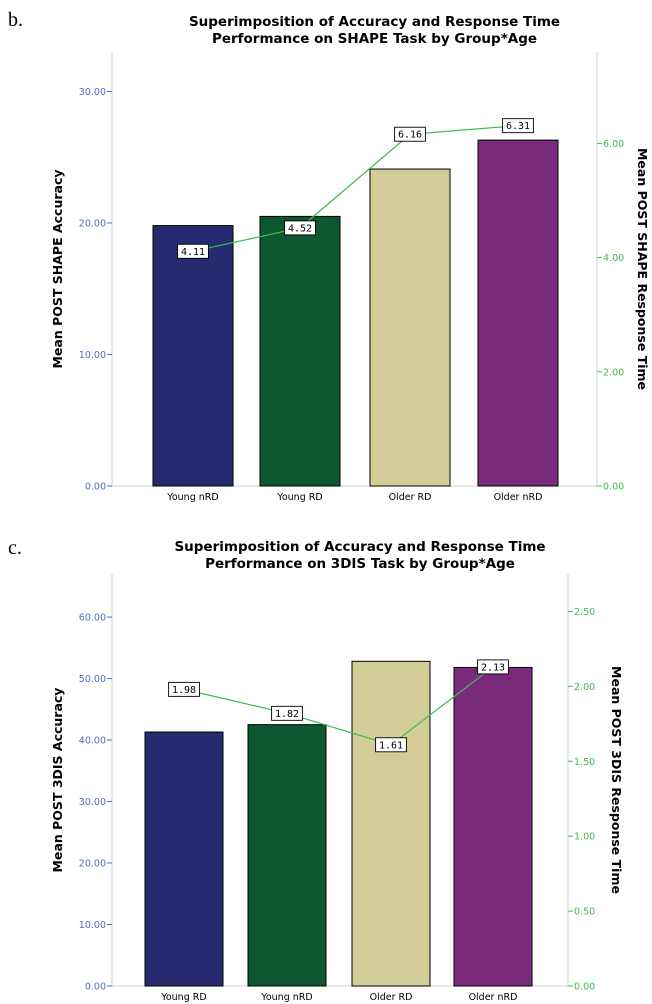 The image size is (652, 1004). I want to click on right-tick-label: 1.50, so click(584, 762).